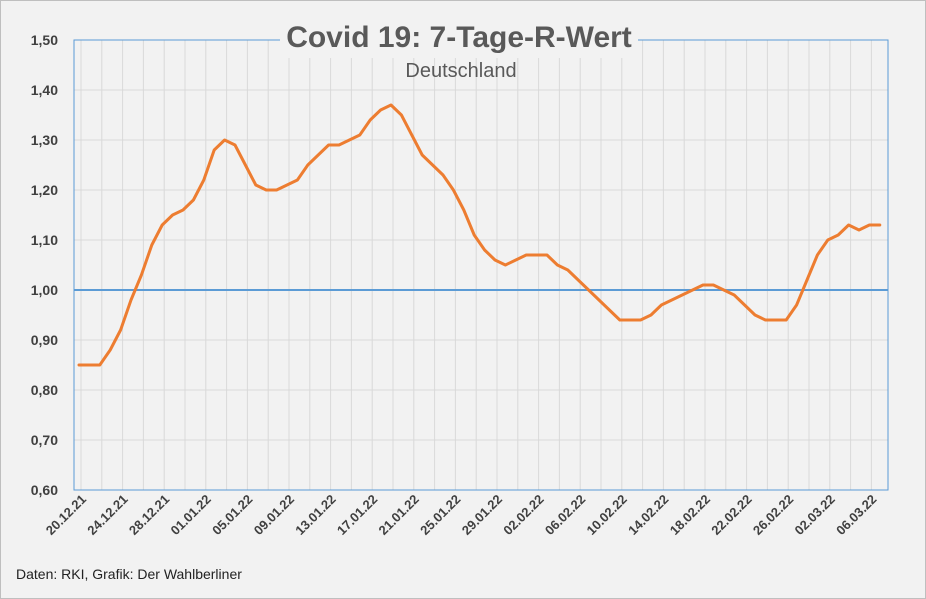 Image resolution: width=926 pixels, height=599 pixels. I want to click on y-tick-label: 1,20, so click(44, 190).